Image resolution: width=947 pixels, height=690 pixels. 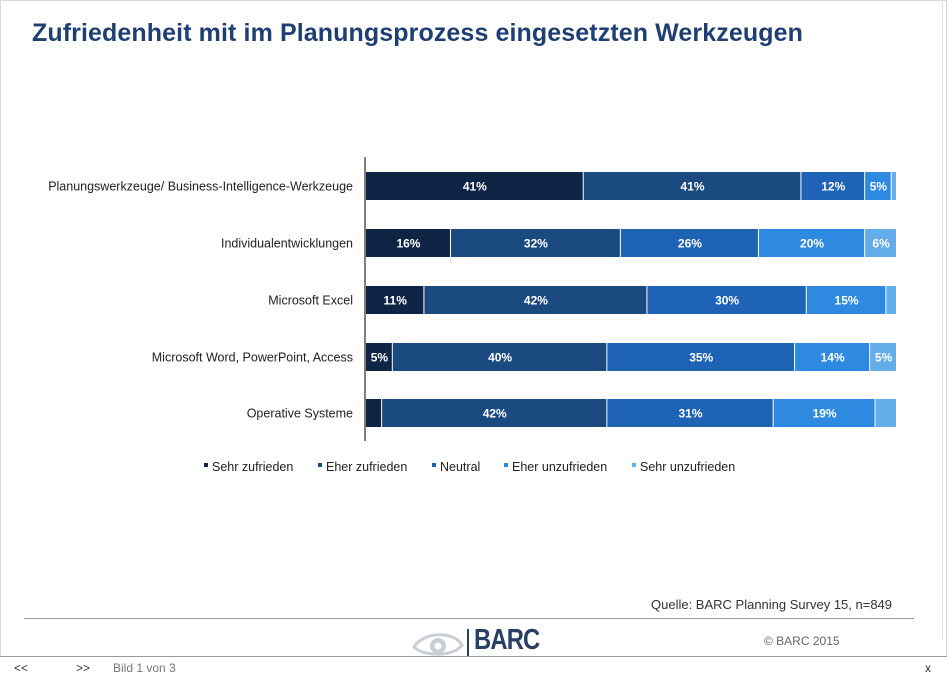 I want to click on data-label: 11%, so click(x=396, y=301).